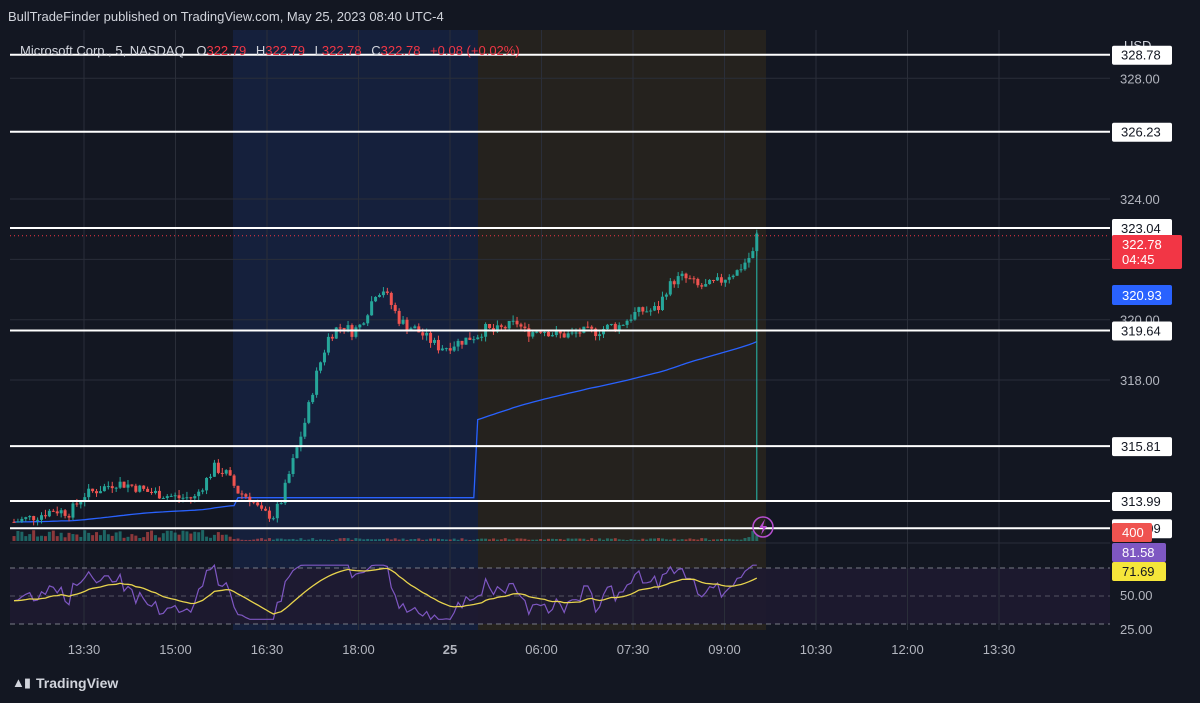  I want to click on level-tag-value: 319.64, so click(1141, 331).